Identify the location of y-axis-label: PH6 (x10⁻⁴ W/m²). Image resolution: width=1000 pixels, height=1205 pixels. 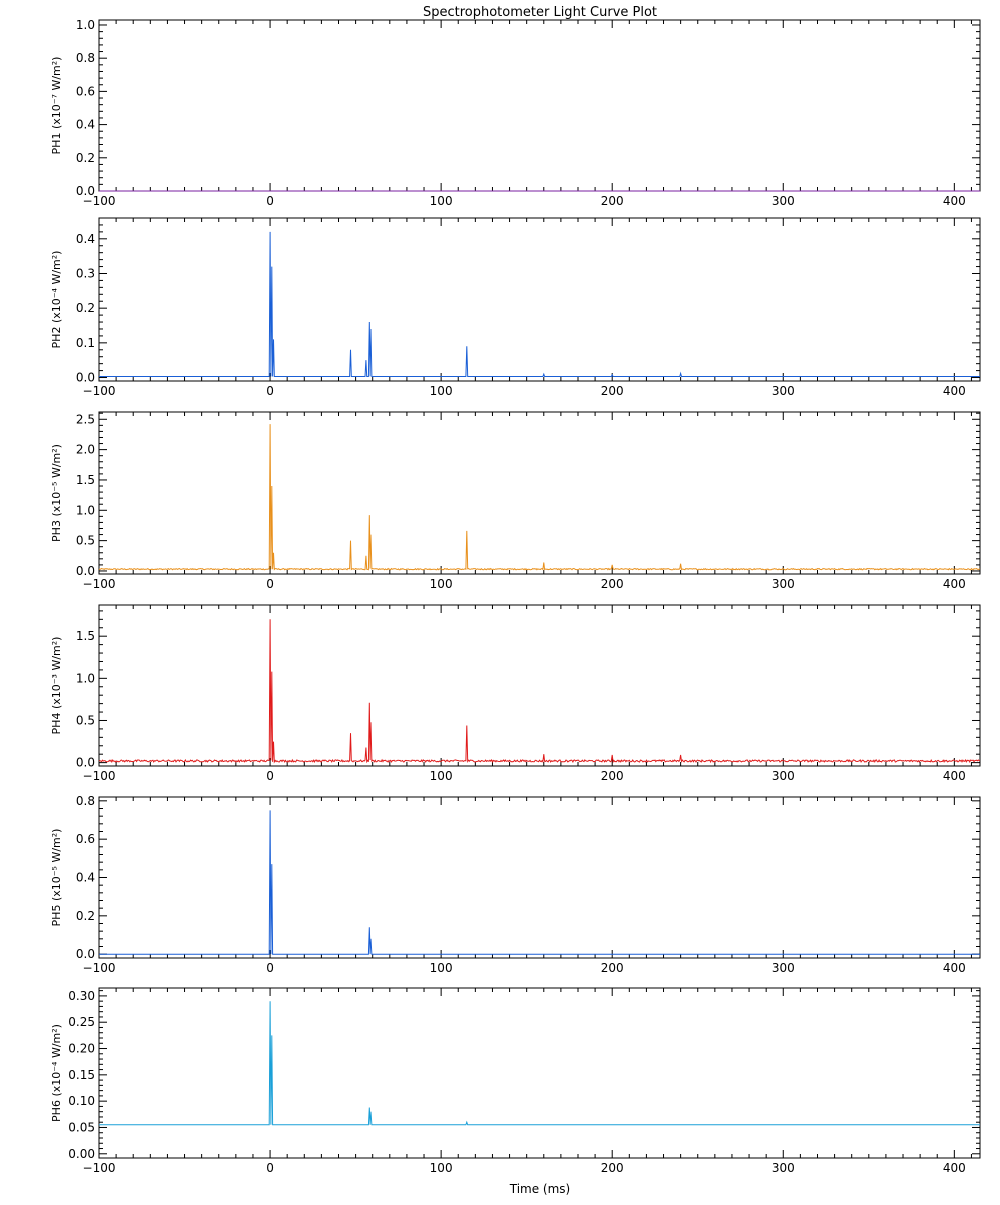
(56, 1073).